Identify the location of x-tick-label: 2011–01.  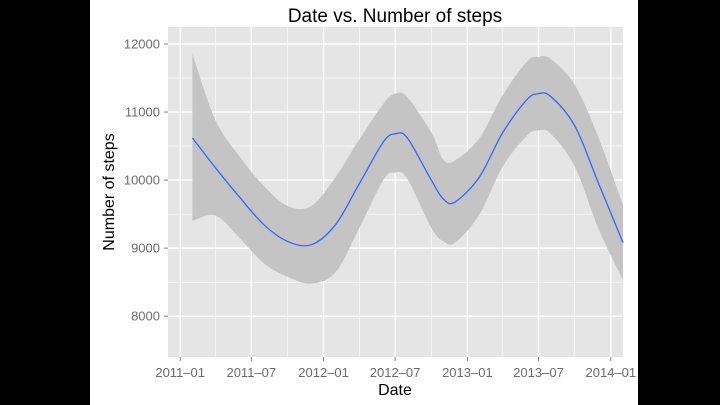
(180, 372).